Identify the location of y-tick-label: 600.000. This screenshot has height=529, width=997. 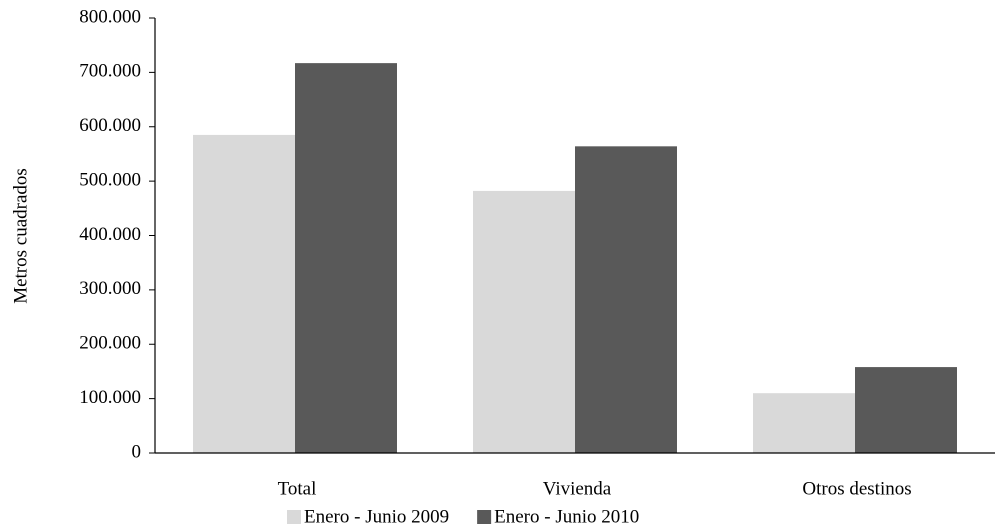
(110, 125).